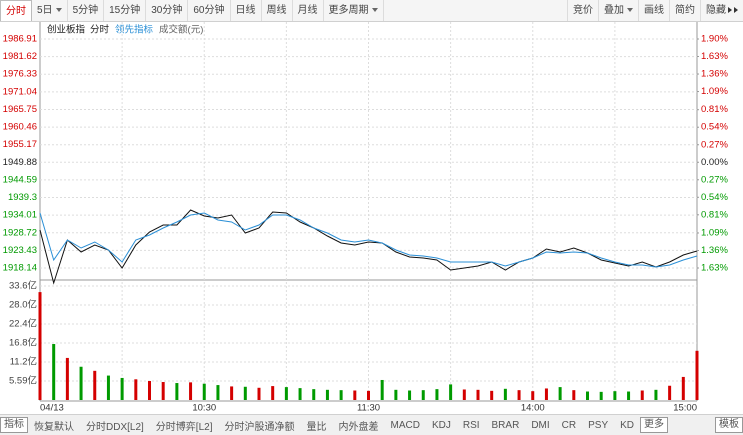 The image size is (743, 435). Describe the element at coordinates (714, 232) in the screenshot. I see `y2-tick-label: 1.09%` at that location.